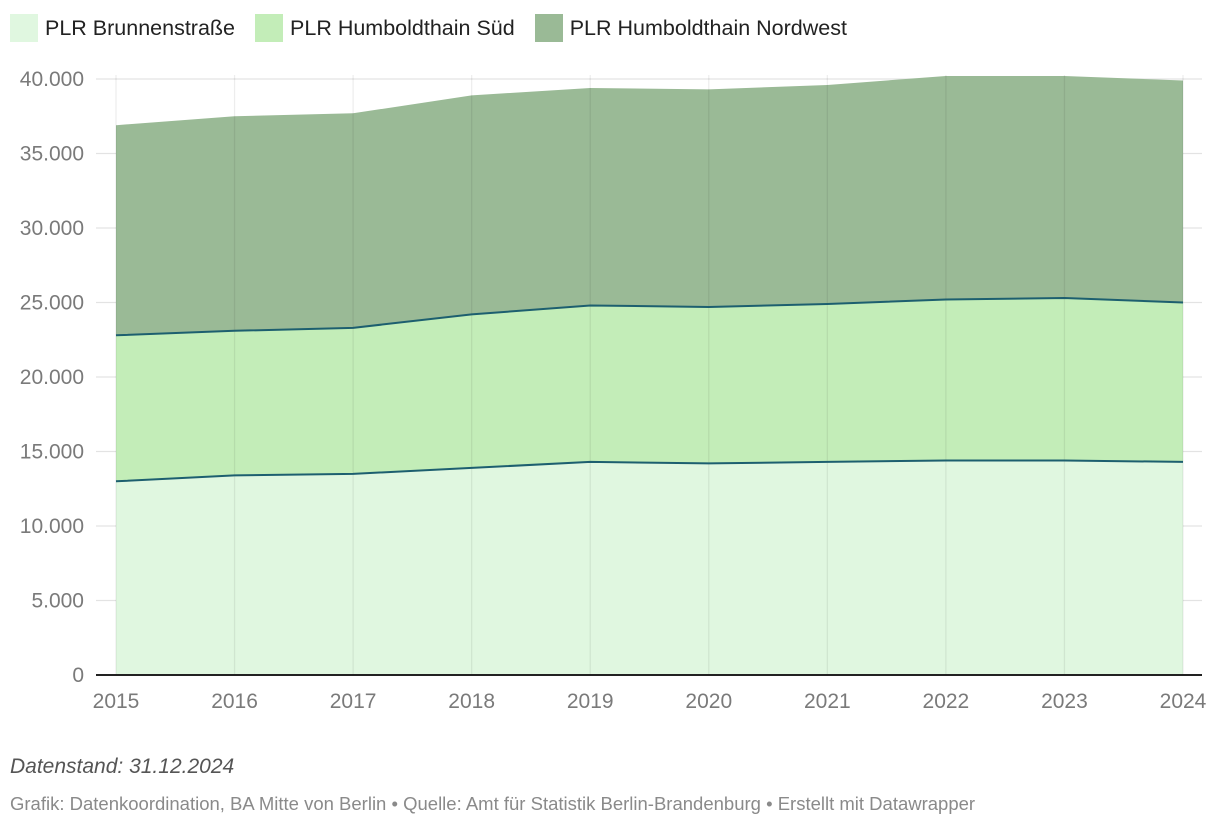  Describe the element at coordinates (24, 28) in the screenshot. I see `legend-swatch-brunnenstrasse` at that location.